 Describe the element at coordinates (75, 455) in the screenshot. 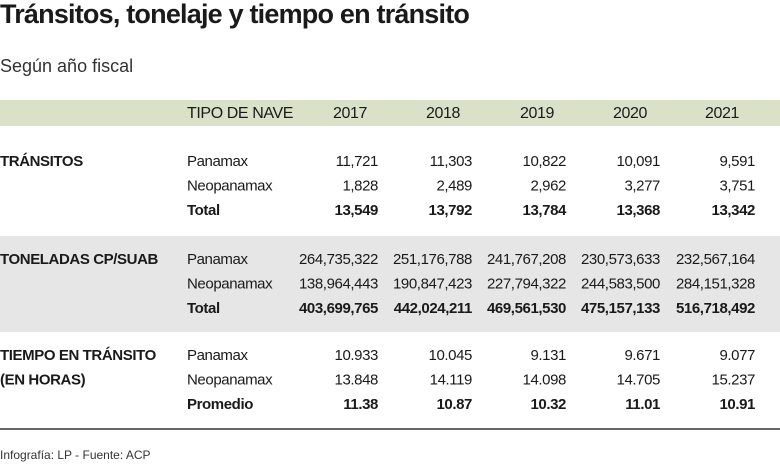

I see `footer: Infografía: LP - Fuente: ACP` at that location.